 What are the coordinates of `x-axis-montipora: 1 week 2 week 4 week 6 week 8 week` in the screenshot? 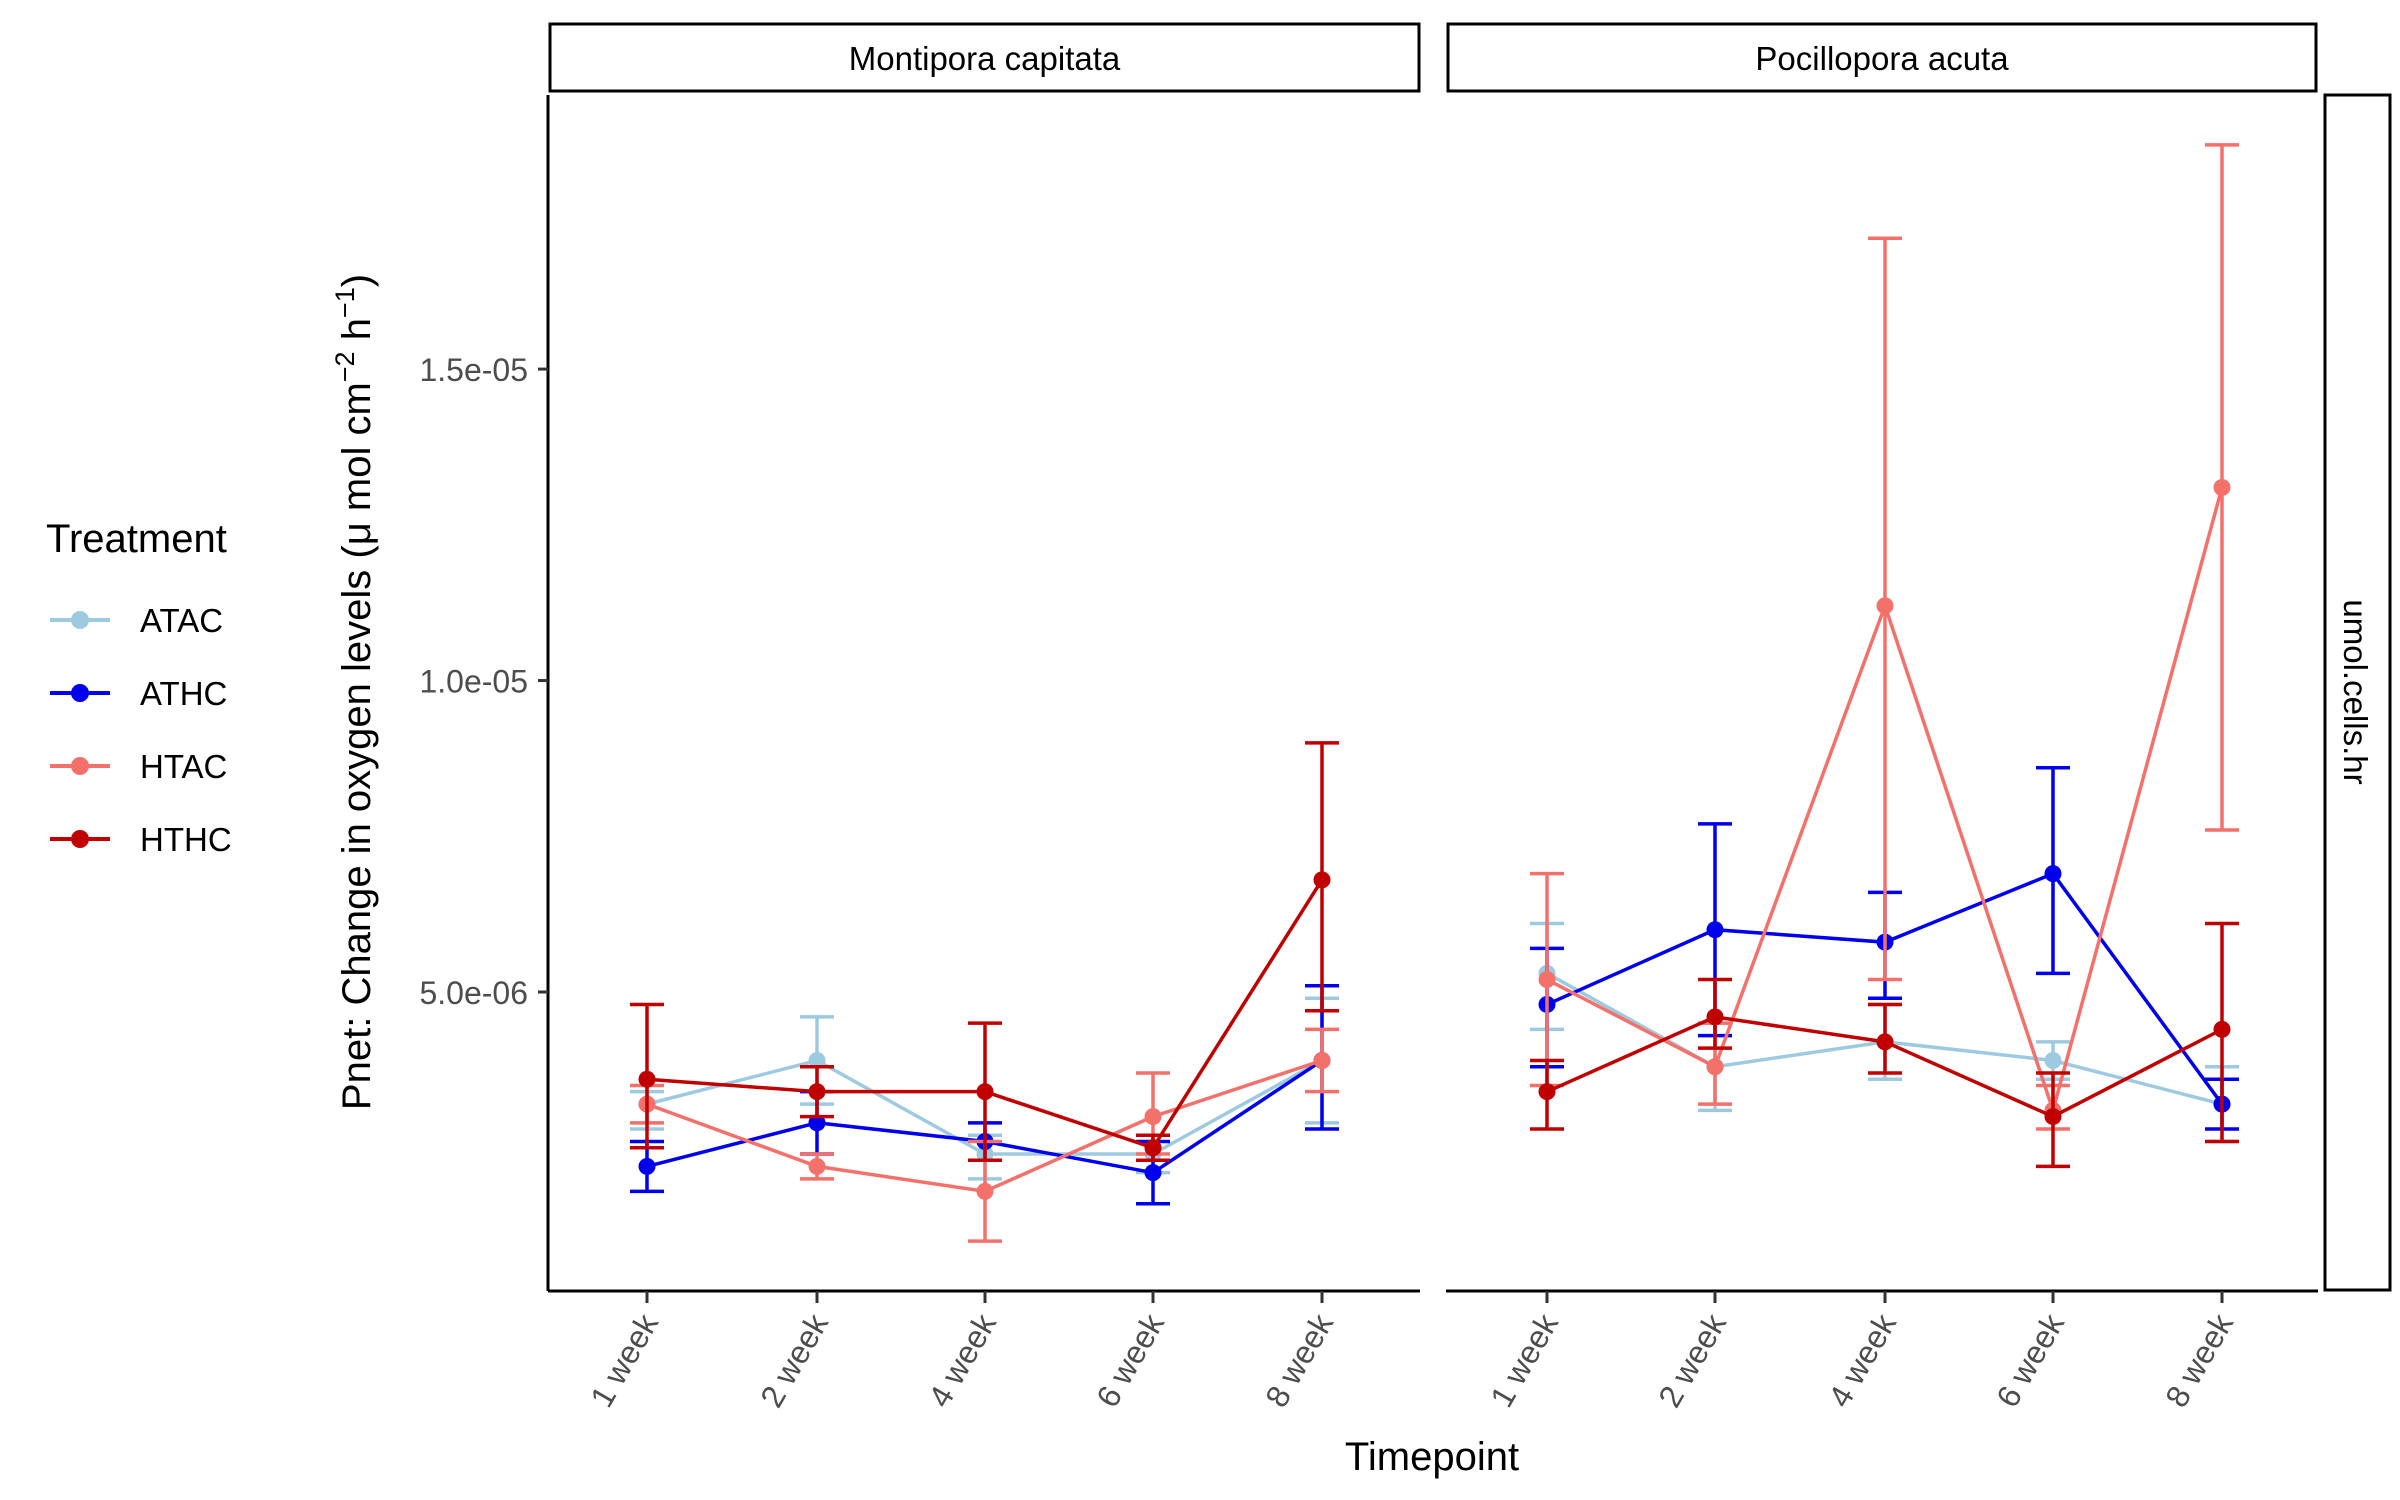 It's located at (962, 1352).